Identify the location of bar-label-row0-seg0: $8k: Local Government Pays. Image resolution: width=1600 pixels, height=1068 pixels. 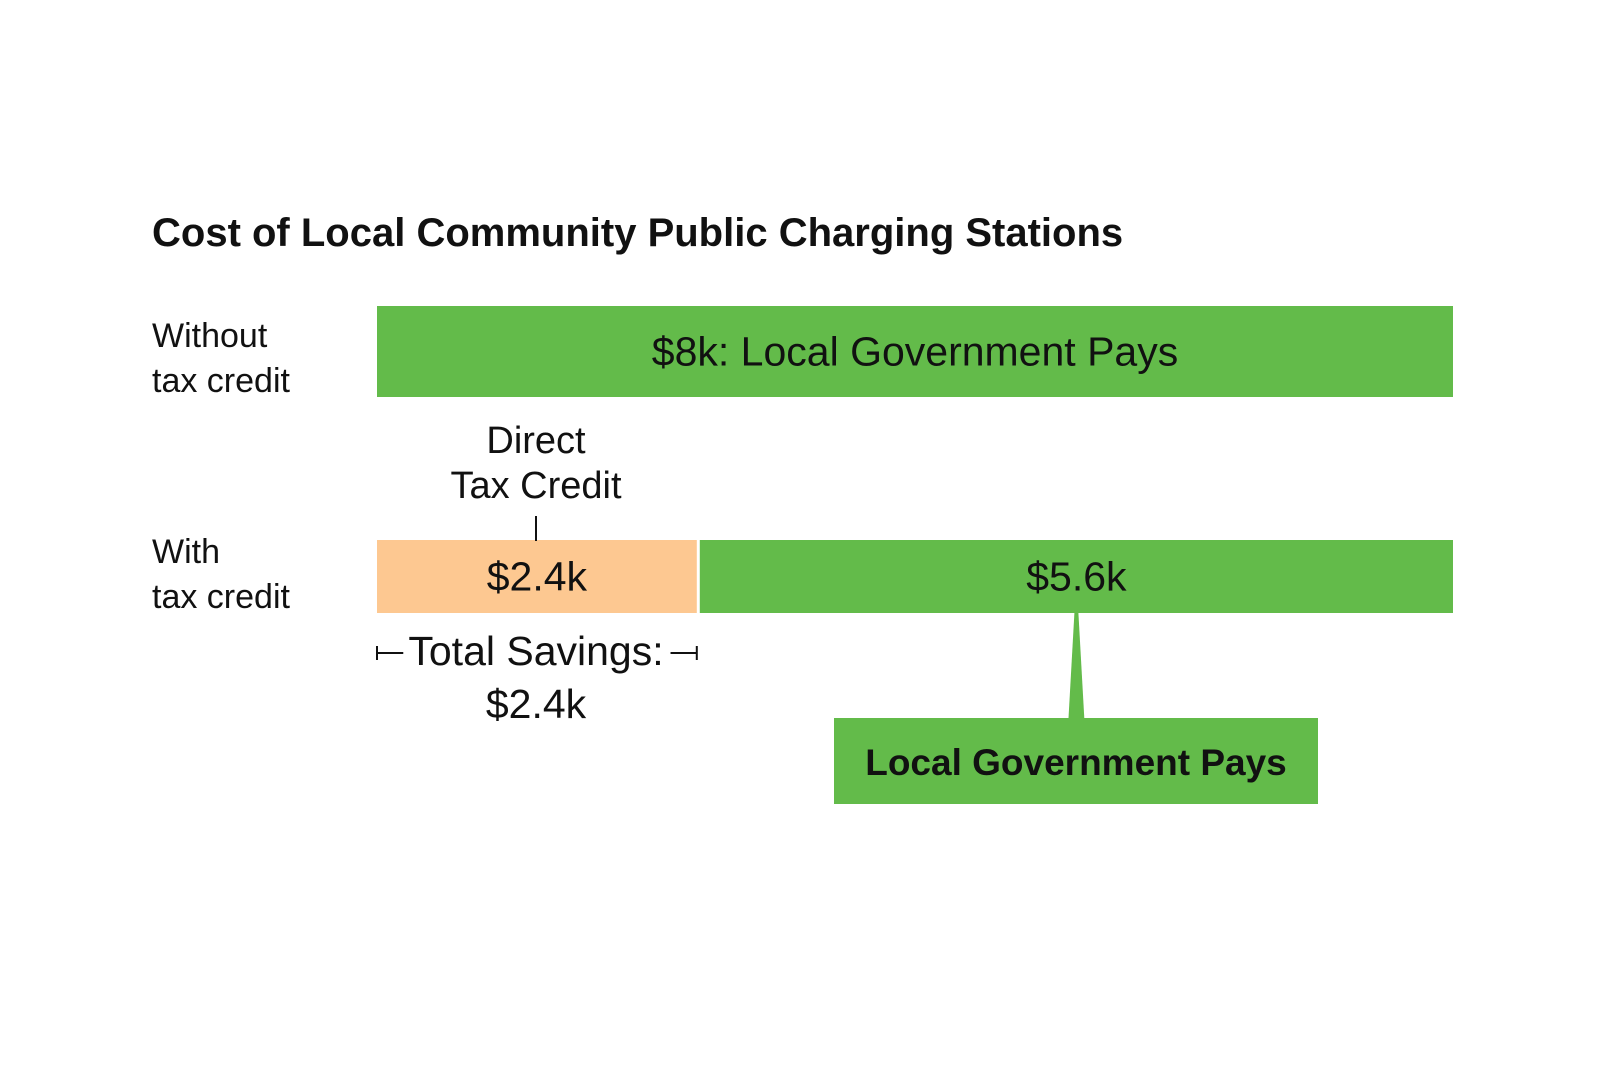
(915, 352).